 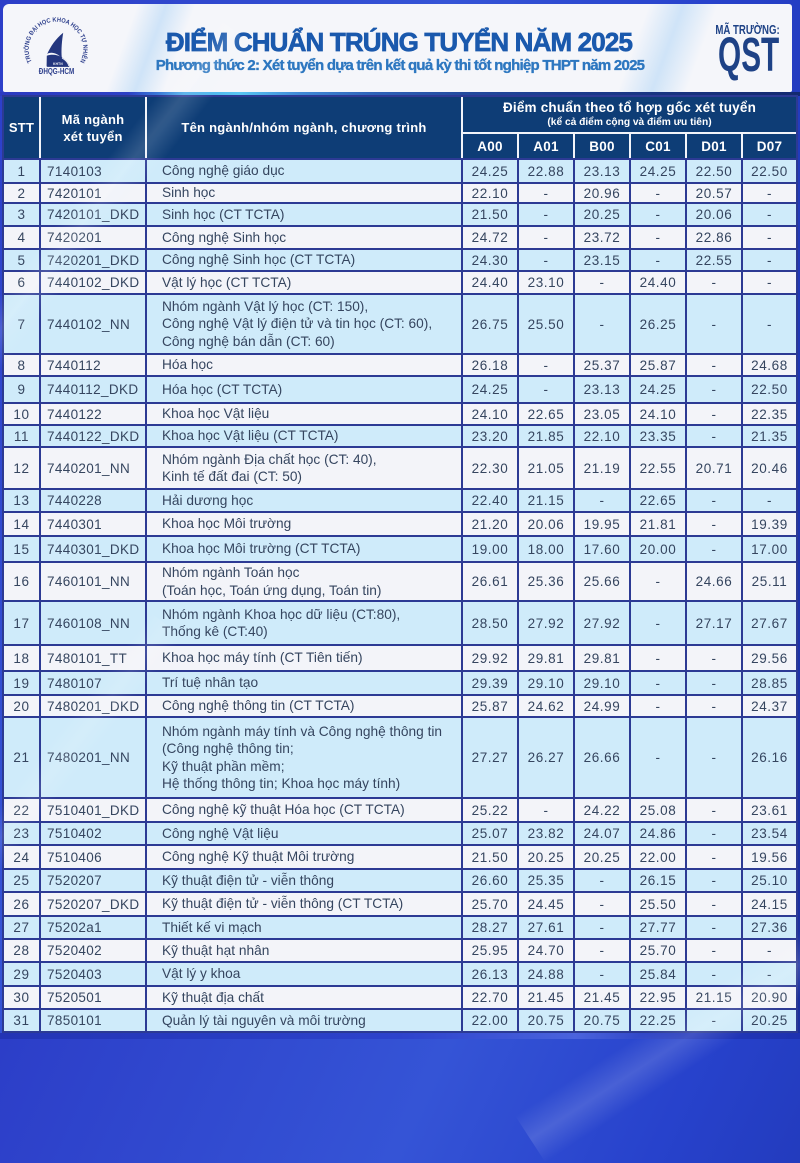 What do you see at coordinates (58, 64) in the screenshot?
I see `svg-text: KHTN` at bounding box center [58, 64].